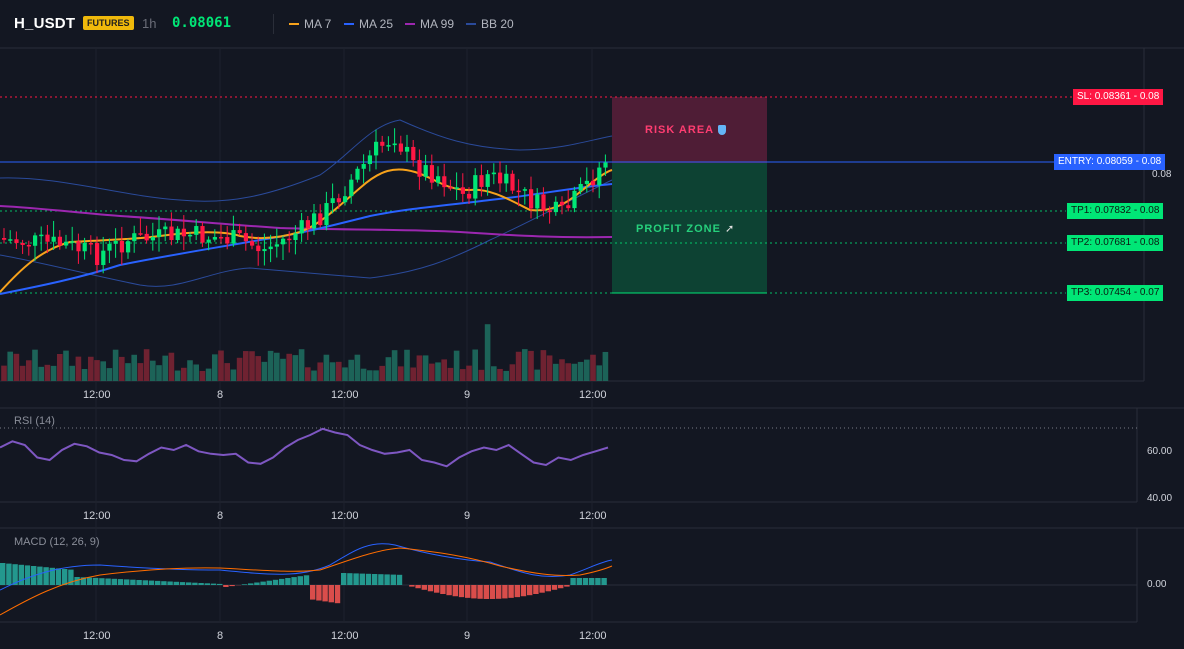 This screenshot has height=649, width=1184. Describe the element at coordinates (721, 130) in the screenshot. I see `shield-icon` at that location.